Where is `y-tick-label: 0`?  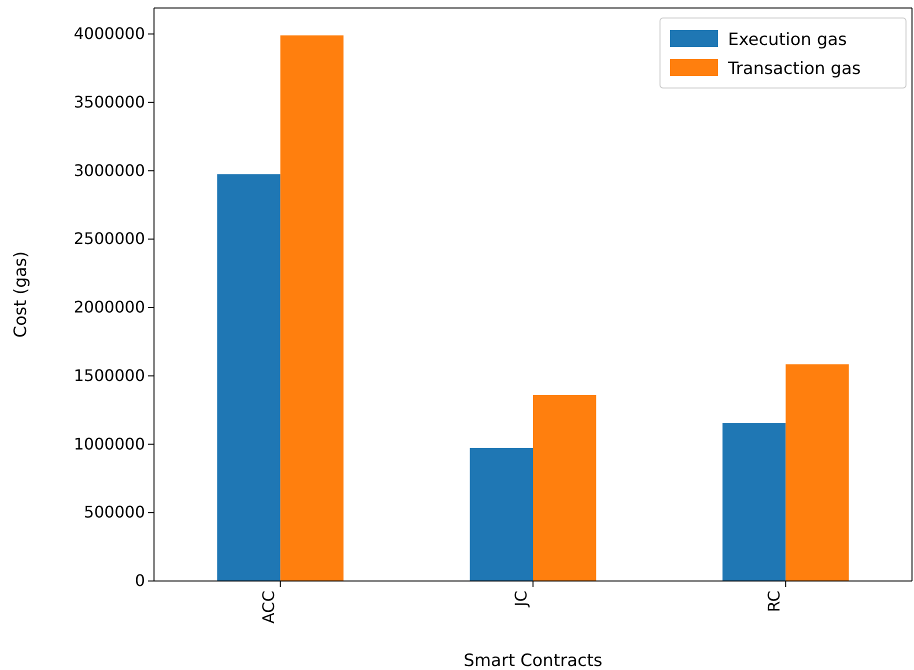
y-tick-label: 0 is located at coordinates (139, 580).